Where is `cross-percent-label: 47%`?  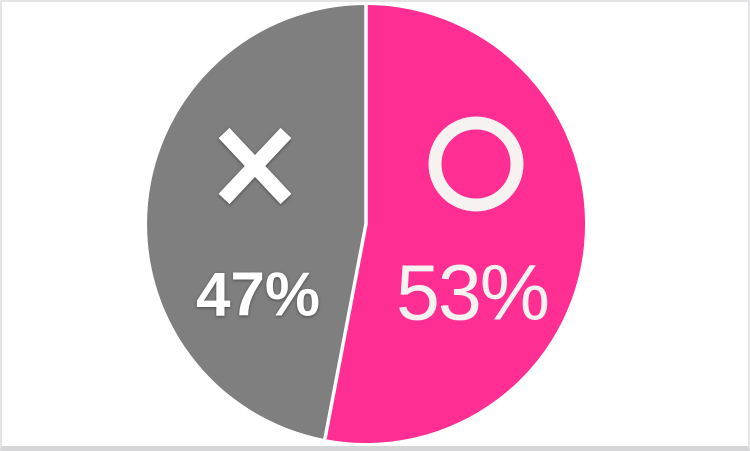 cross-percent-label: 47% is located at coordinates (258, 295).